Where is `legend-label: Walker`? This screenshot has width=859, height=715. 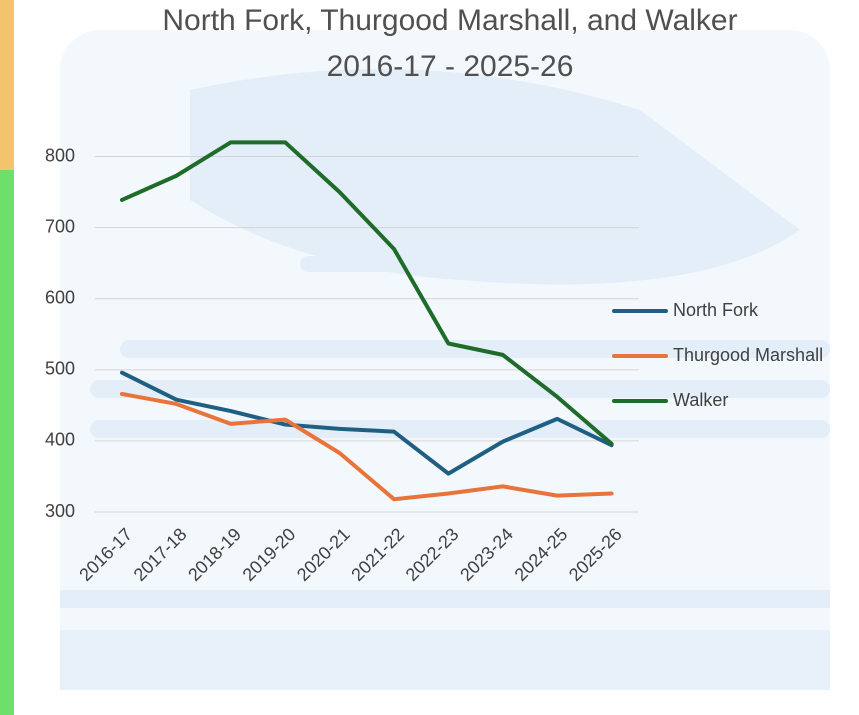
legend-label: Walker is located at coordinates (700, 400).